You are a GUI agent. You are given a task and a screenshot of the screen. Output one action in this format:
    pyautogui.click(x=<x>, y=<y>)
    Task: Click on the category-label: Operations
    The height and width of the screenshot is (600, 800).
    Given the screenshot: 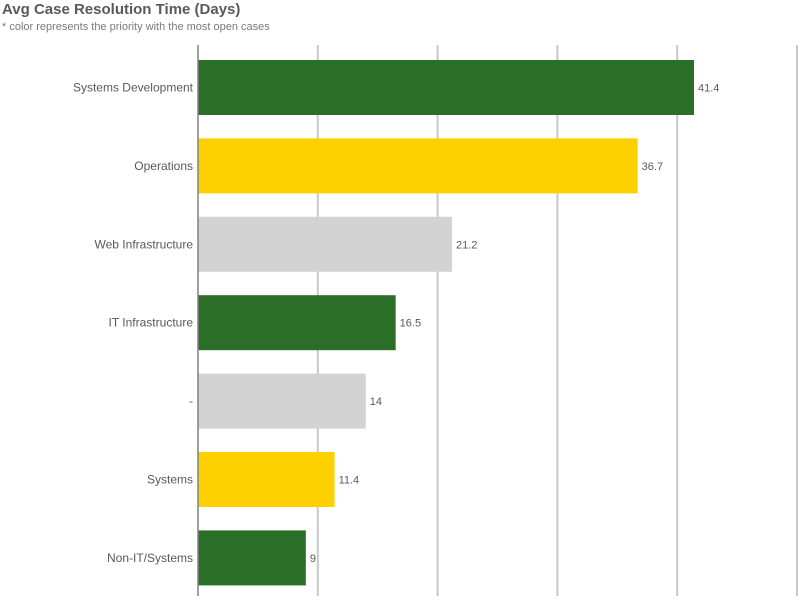 What is the action you would take?
    pyautogui.click(x=163, y=166)
    